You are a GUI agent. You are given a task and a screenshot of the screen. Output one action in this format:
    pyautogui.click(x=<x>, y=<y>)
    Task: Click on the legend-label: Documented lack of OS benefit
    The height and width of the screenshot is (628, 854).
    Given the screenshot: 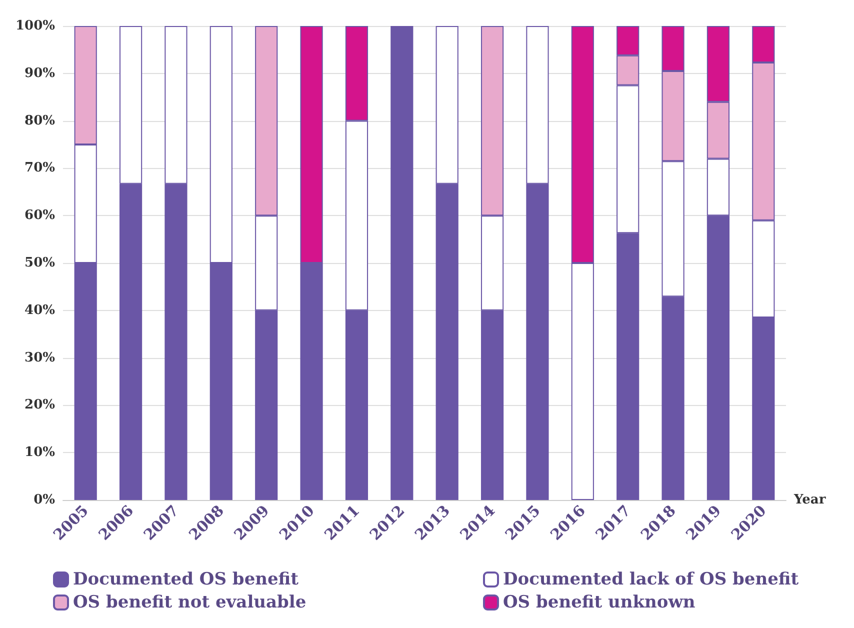 What is the action you would take?
    pyautogui.click(x=651, y=580)
    